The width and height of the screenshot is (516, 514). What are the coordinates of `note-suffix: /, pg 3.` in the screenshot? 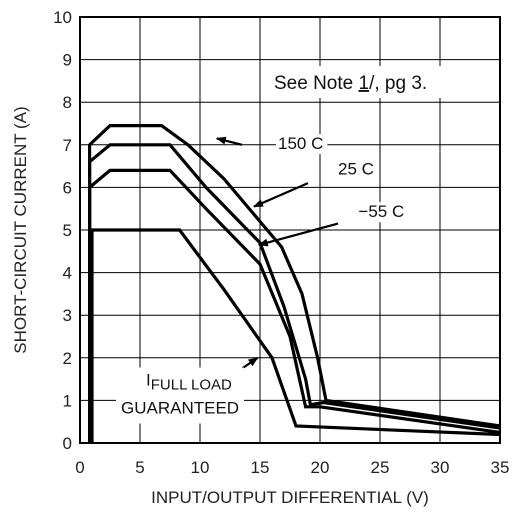 It's located at (398, 83).